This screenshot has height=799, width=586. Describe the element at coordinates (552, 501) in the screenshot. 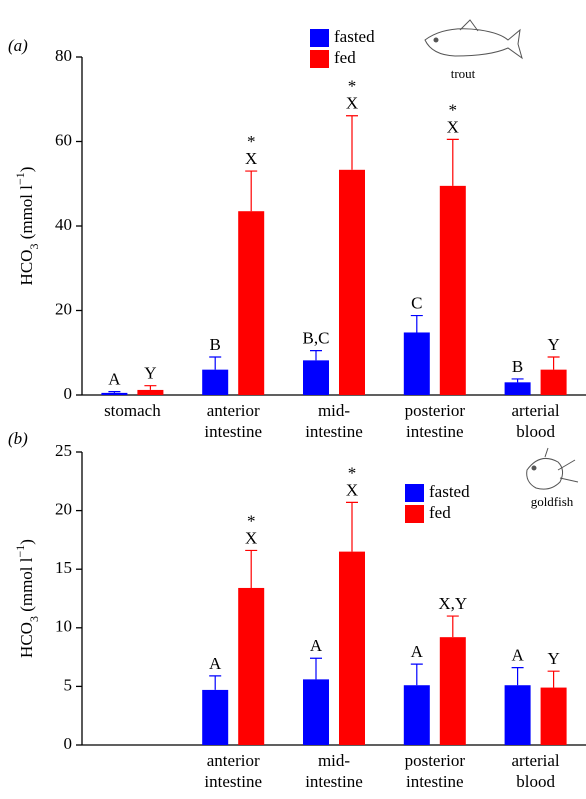

I see `animal-label: goldfish` at that location.